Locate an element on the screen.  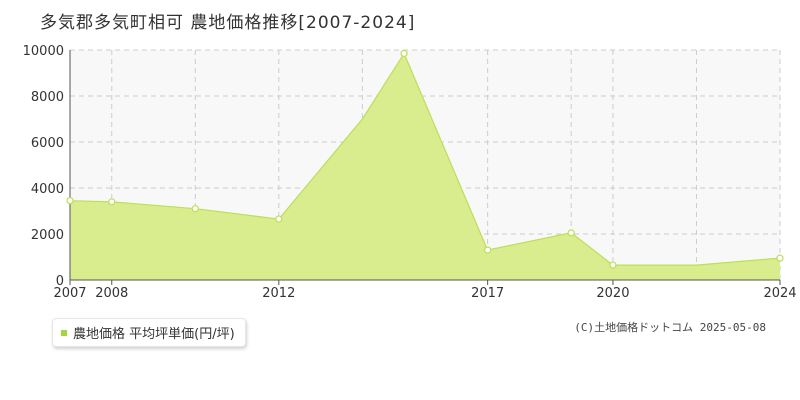
x-tick-label: 2008 is located at coordinates (111, 293).